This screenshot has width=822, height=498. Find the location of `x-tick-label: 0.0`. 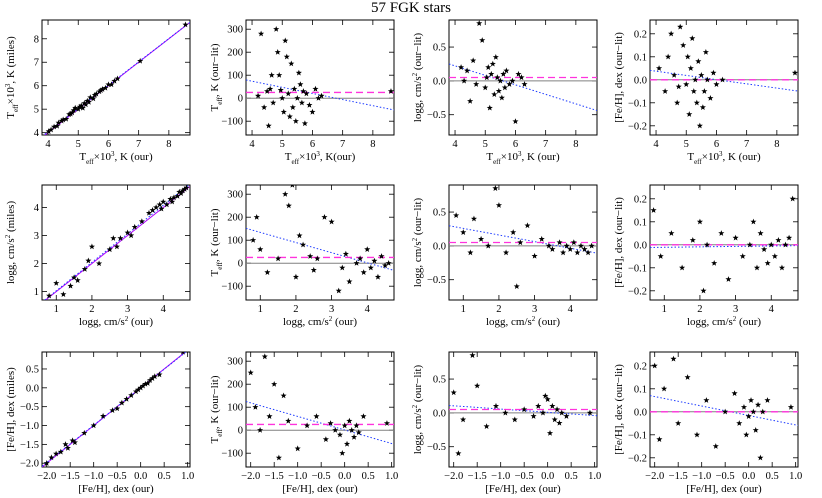

x-tick-label: 0.0 is located at coordinates (748, 476).